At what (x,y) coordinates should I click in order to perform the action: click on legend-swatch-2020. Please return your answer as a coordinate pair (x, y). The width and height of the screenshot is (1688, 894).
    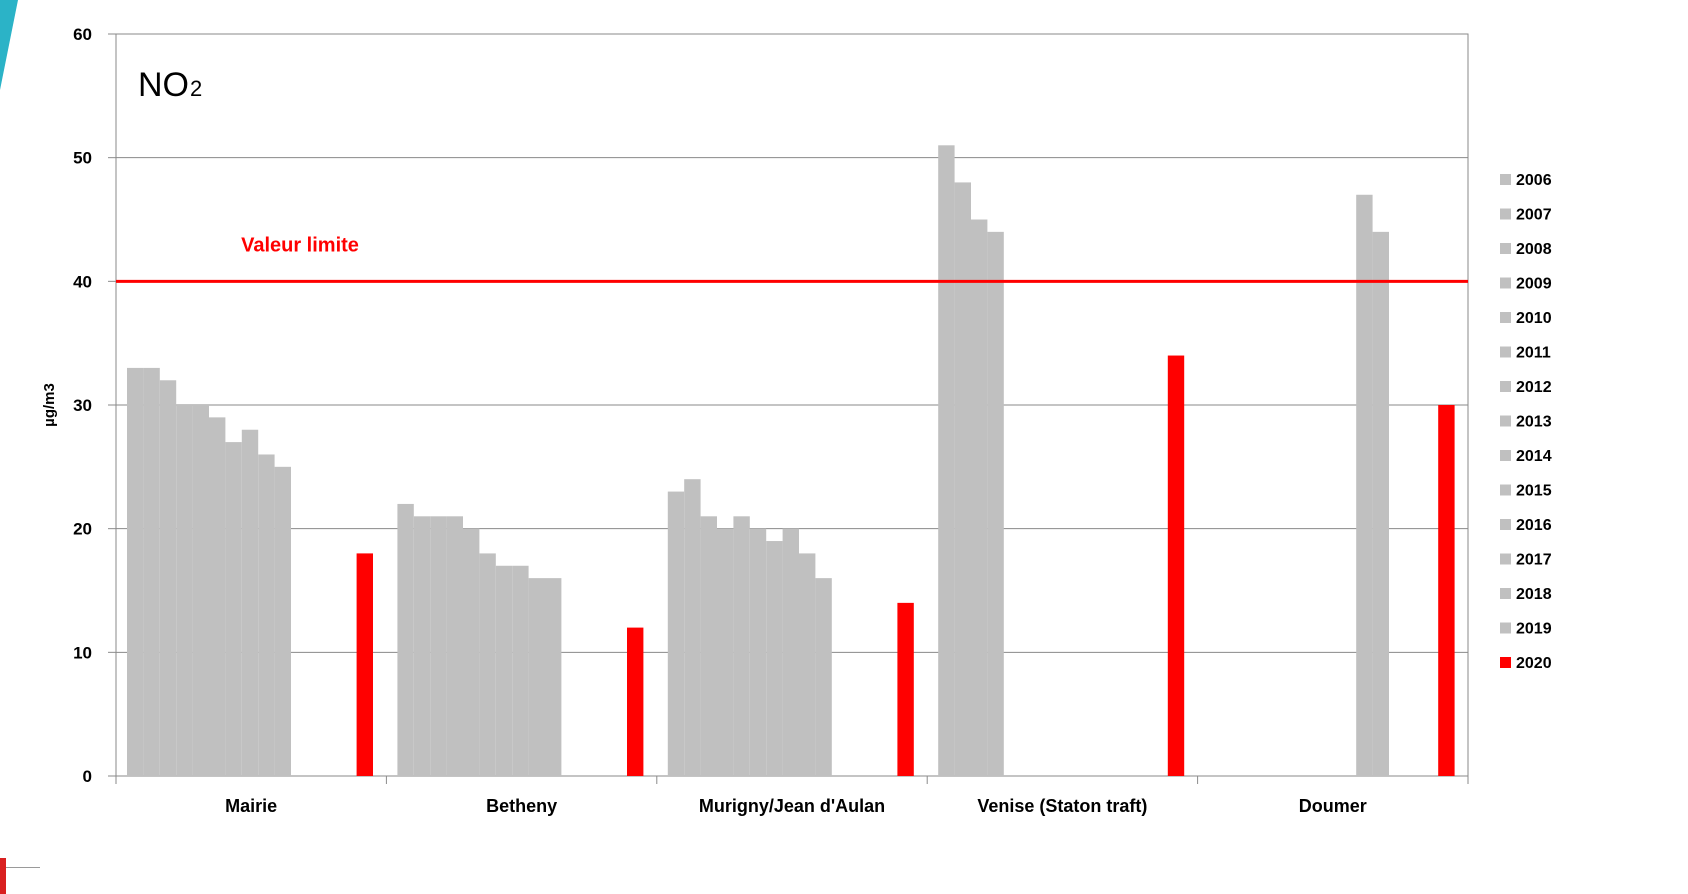
    Looking at the image, I should click on (1505, 662).